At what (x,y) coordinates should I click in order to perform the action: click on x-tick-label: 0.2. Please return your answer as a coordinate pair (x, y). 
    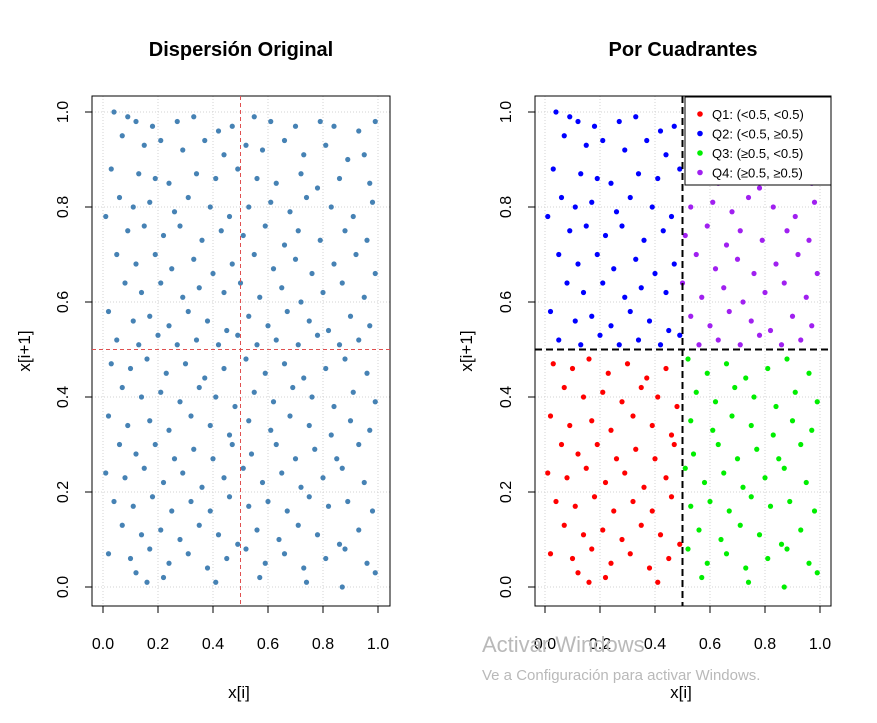
    Looking at the image, I should click on (600, 644).